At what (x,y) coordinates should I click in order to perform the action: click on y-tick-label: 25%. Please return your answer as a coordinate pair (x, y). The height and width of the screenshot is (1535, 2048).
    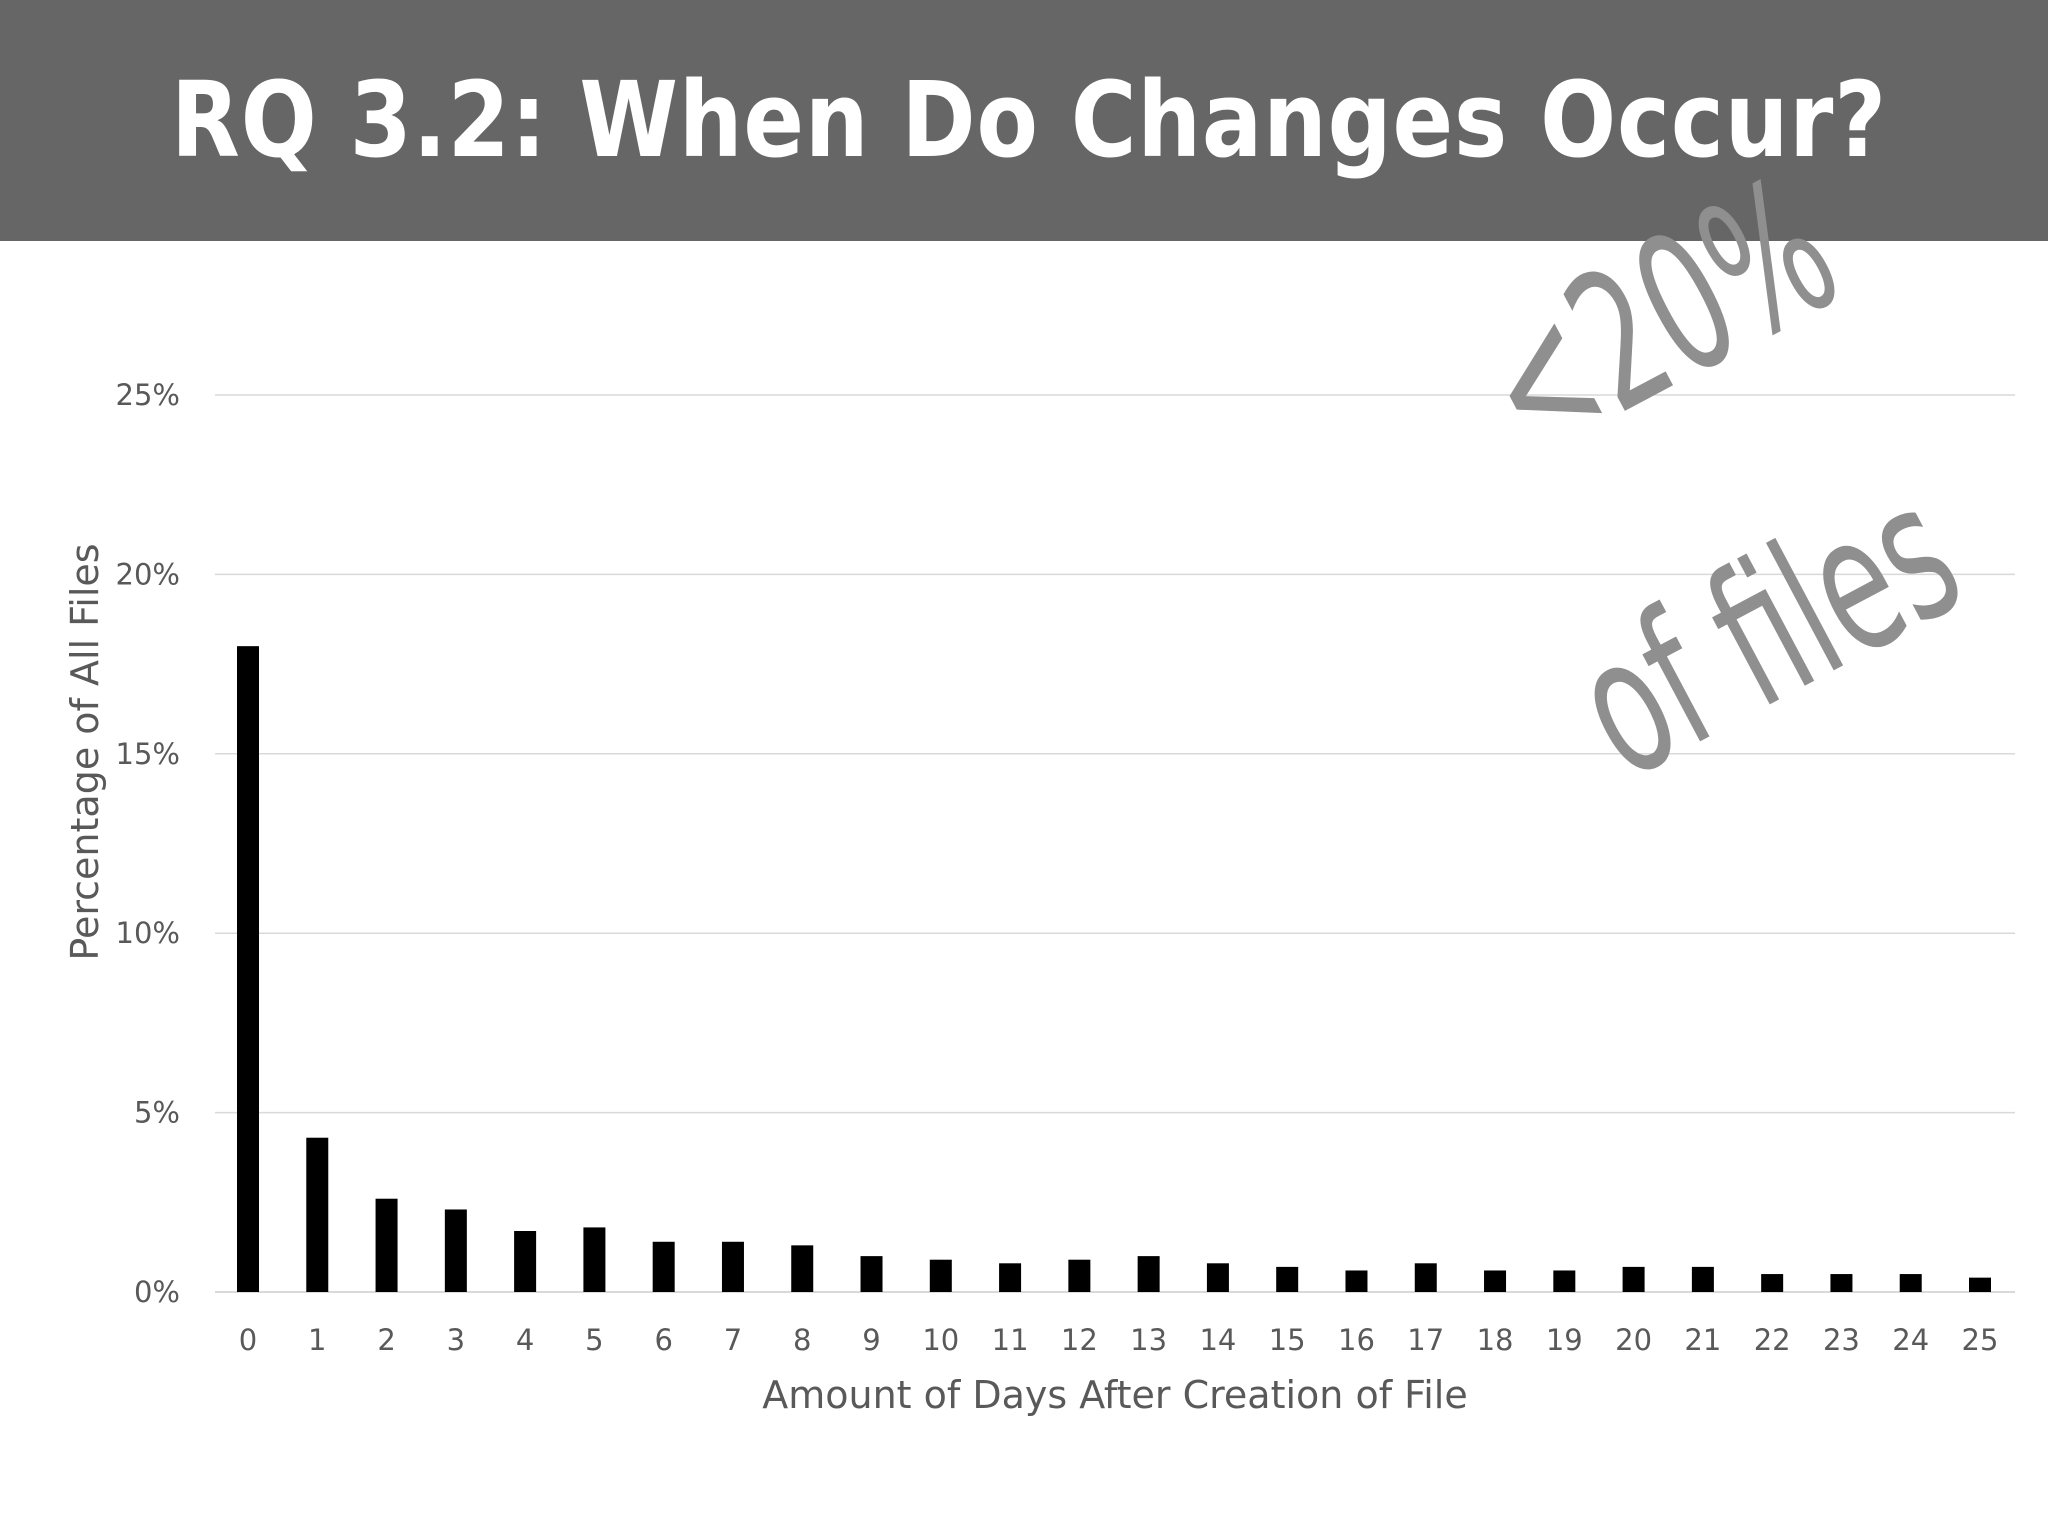
    Looking at the image, I should click on (148, 395).